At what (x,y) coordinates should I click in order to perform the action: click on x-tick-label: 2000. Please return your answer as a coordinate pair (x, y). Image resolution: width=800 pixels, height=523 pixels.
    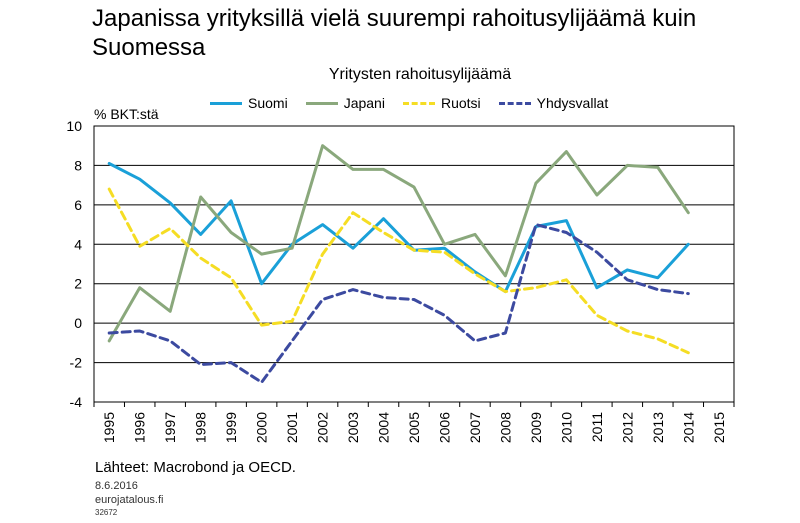
    Looking at the image, I should click on (262, 427).